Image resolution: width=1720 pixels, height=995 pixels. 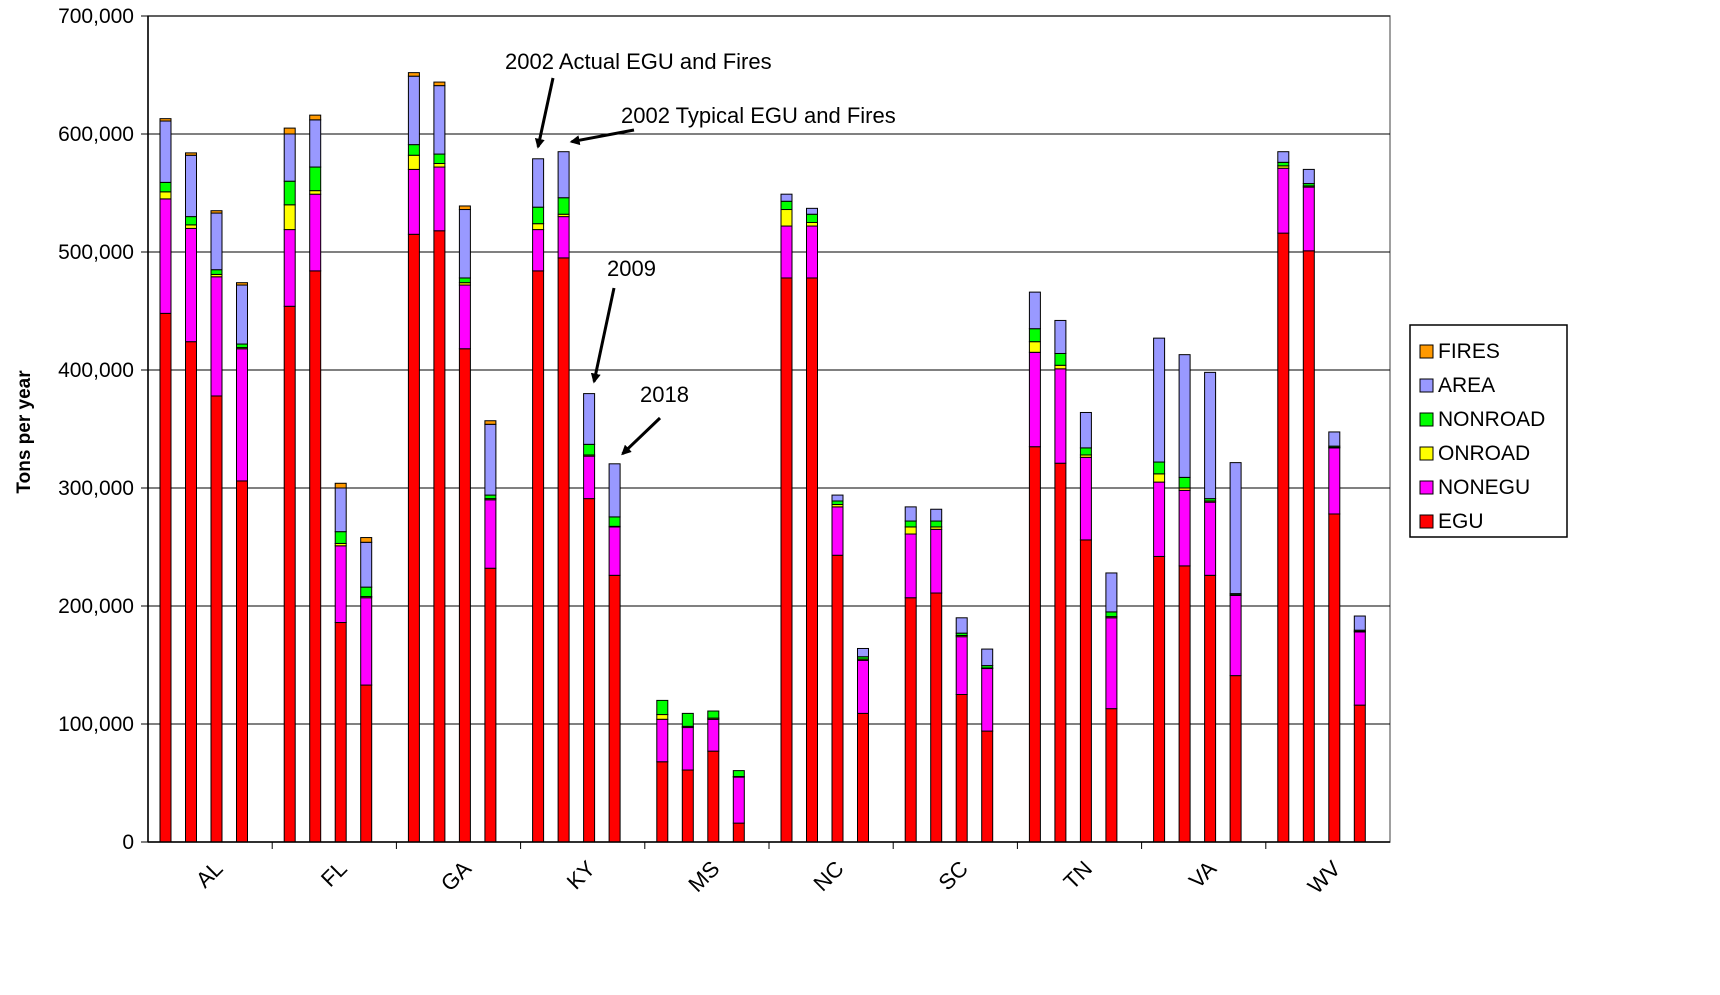 I want to click on legend-label: ONROAD, so click(x=1484, y=453).